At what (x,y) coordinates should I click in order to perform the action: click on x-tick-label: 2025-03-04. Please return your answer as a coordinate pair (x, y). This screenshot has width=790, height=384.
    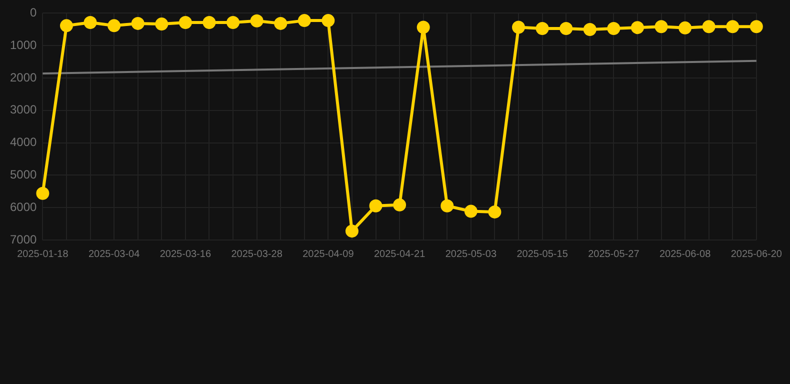
    Looking at the image, I should click on (114, 254).